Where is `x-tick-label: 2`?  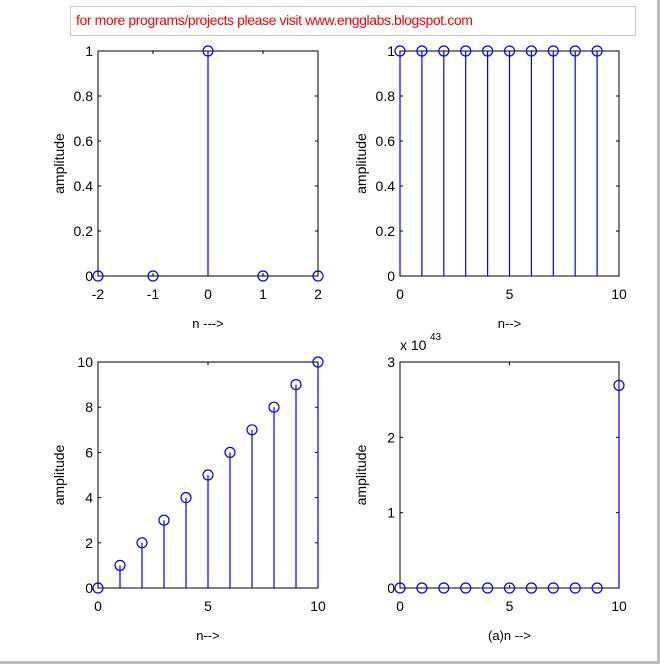
x-tick-label: 2 is located at coordinates (318, 294).